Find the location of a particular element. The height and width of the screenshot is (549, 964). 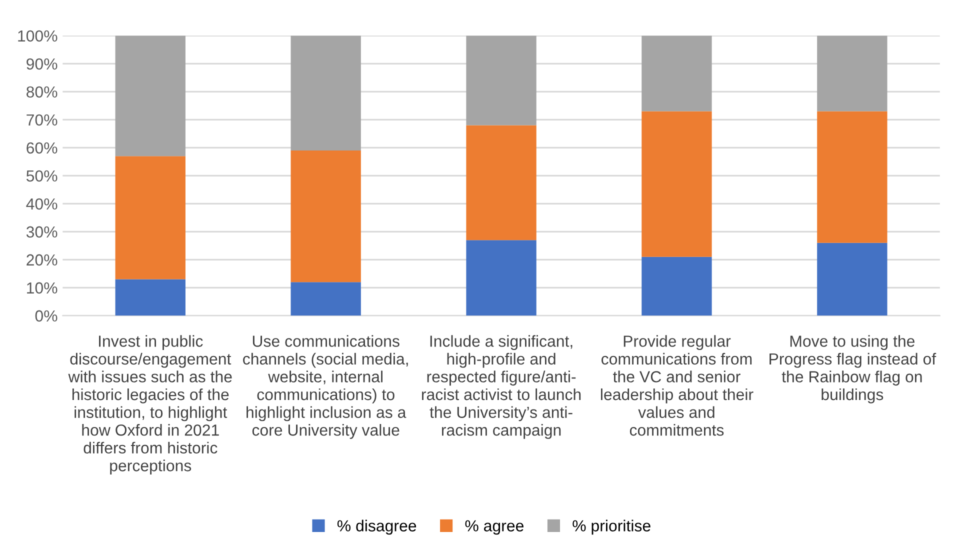

legend-label: % agree is located at coordinates (494, 527).